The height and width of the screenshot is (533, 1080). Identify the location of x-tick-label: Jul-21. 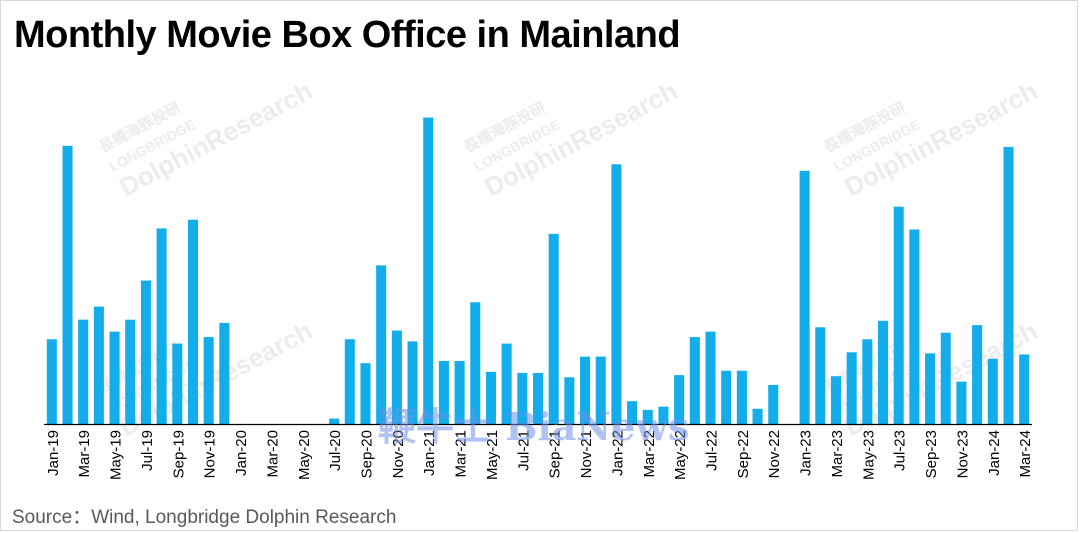
(523, 450).